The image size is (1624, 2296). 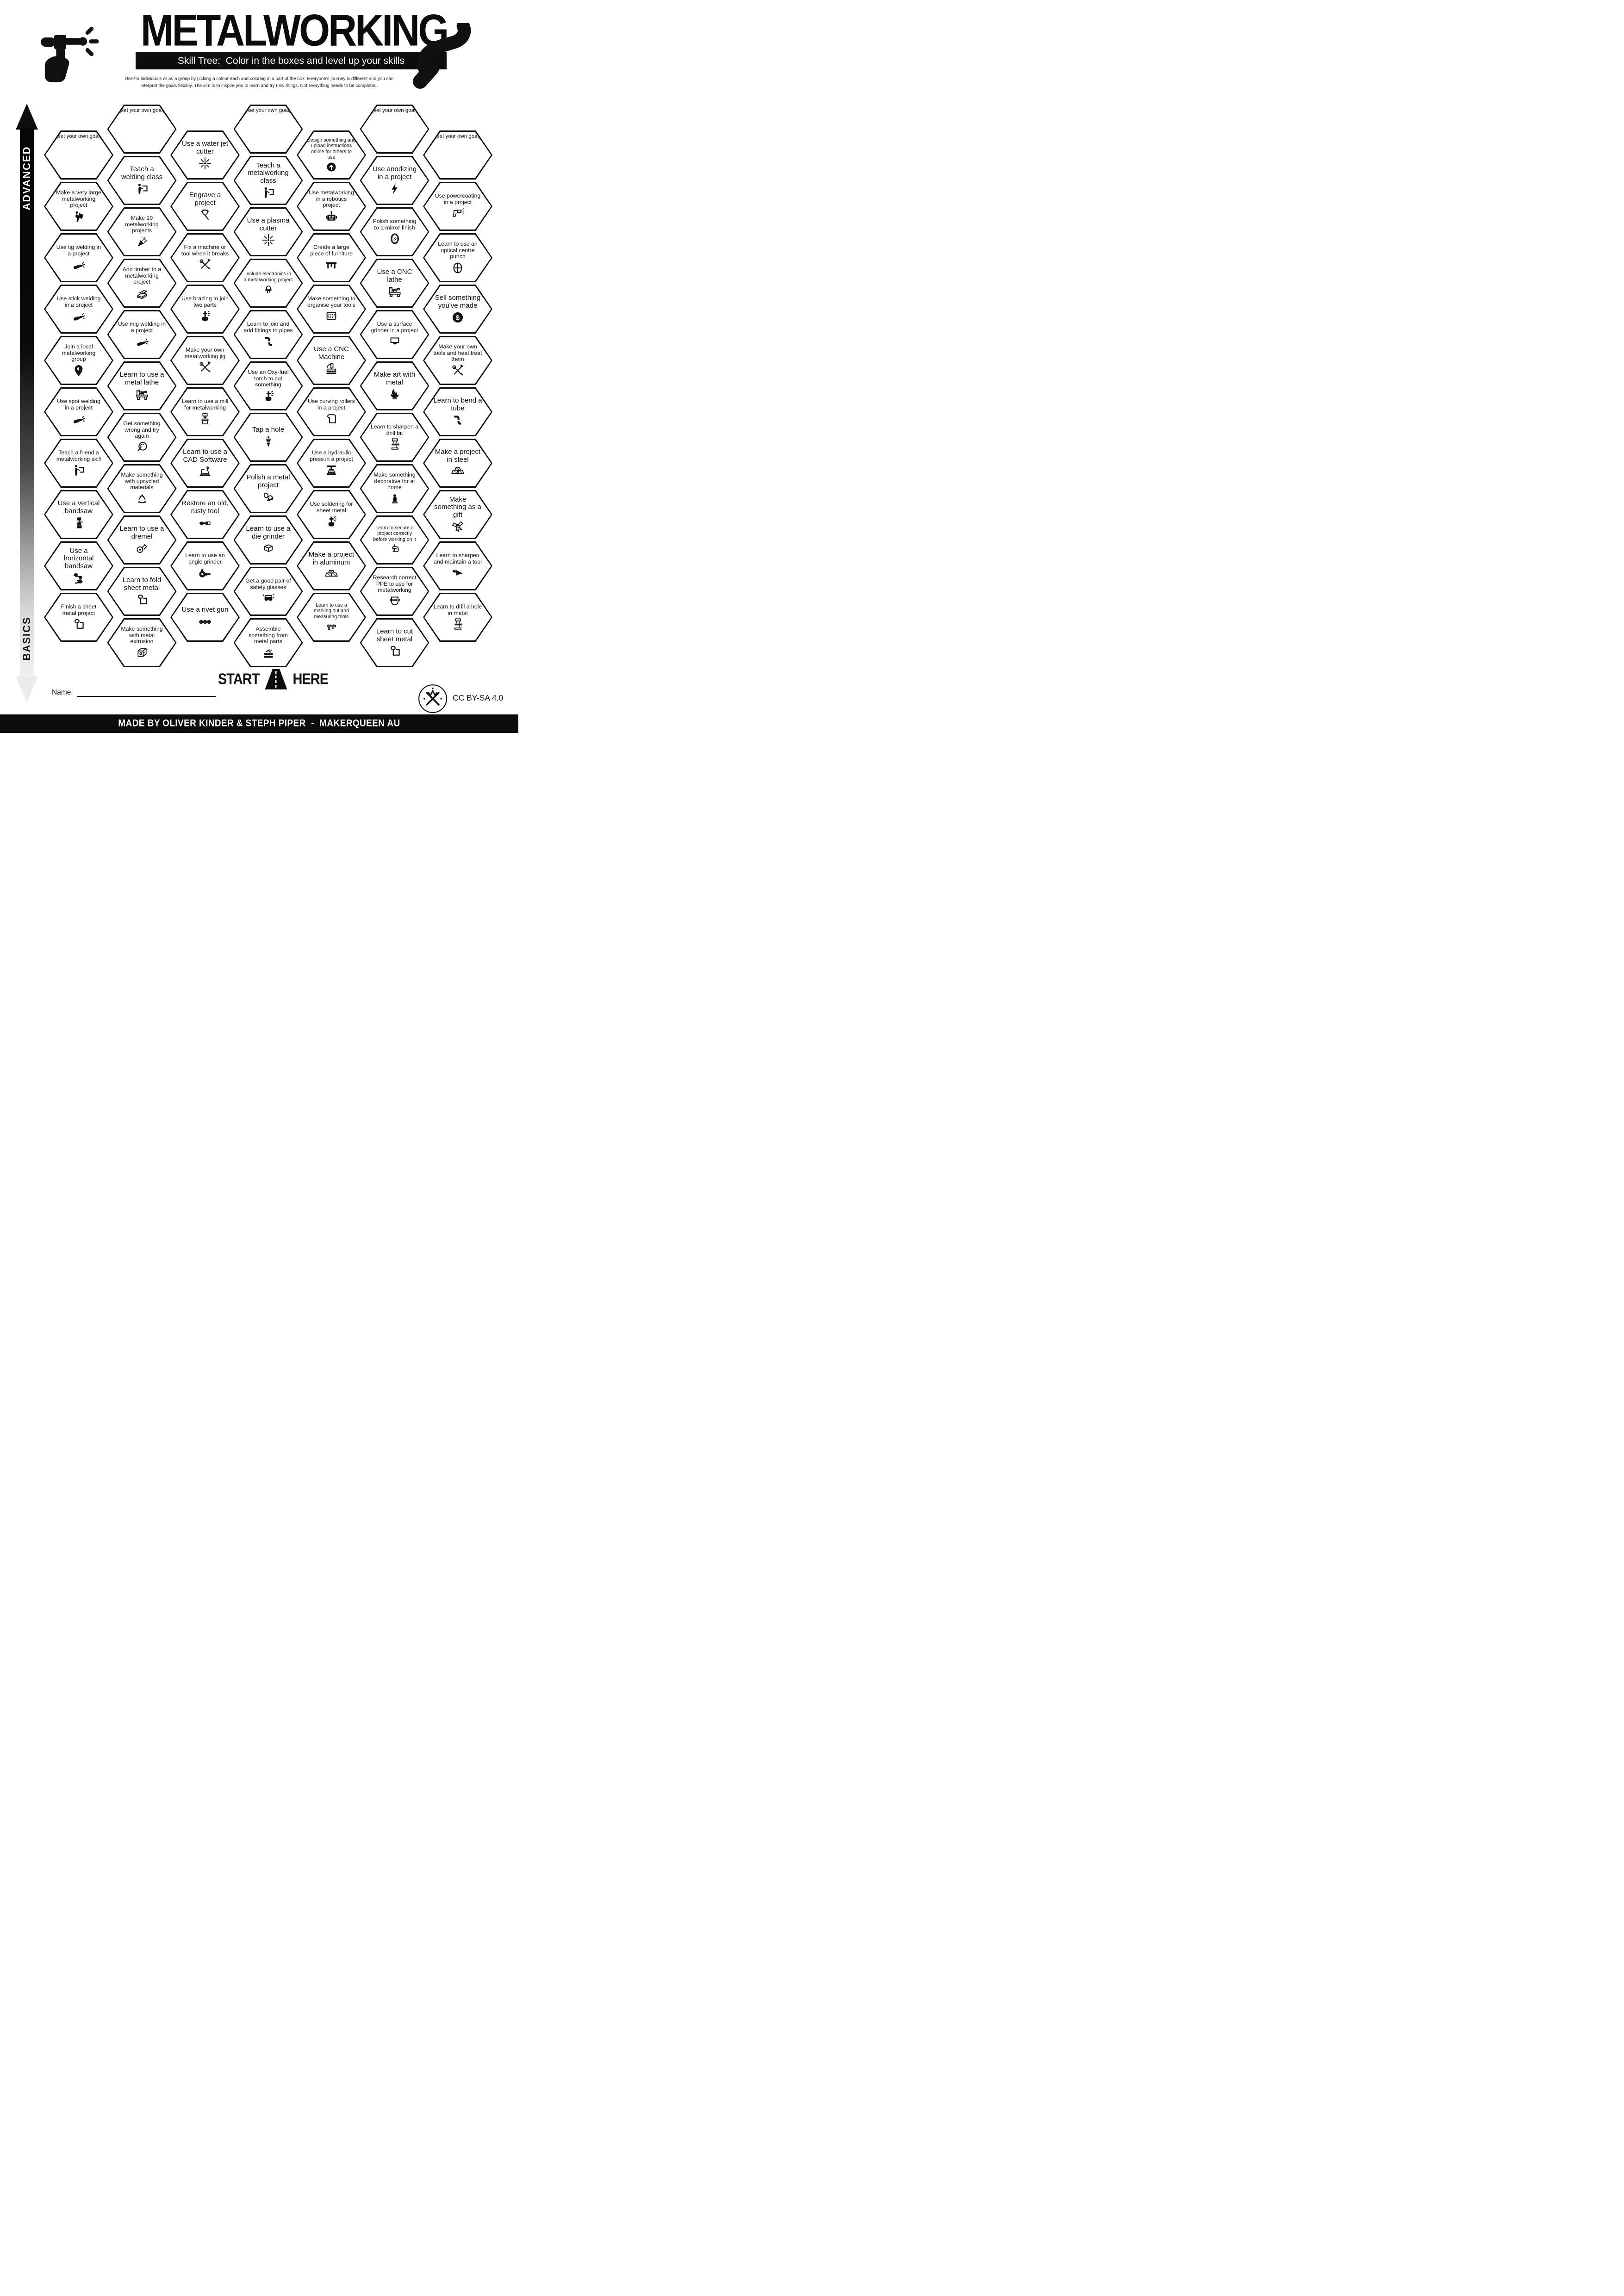 I want to click on hex-label: Learn to cut sheet metal, so click(x=394, y=635).